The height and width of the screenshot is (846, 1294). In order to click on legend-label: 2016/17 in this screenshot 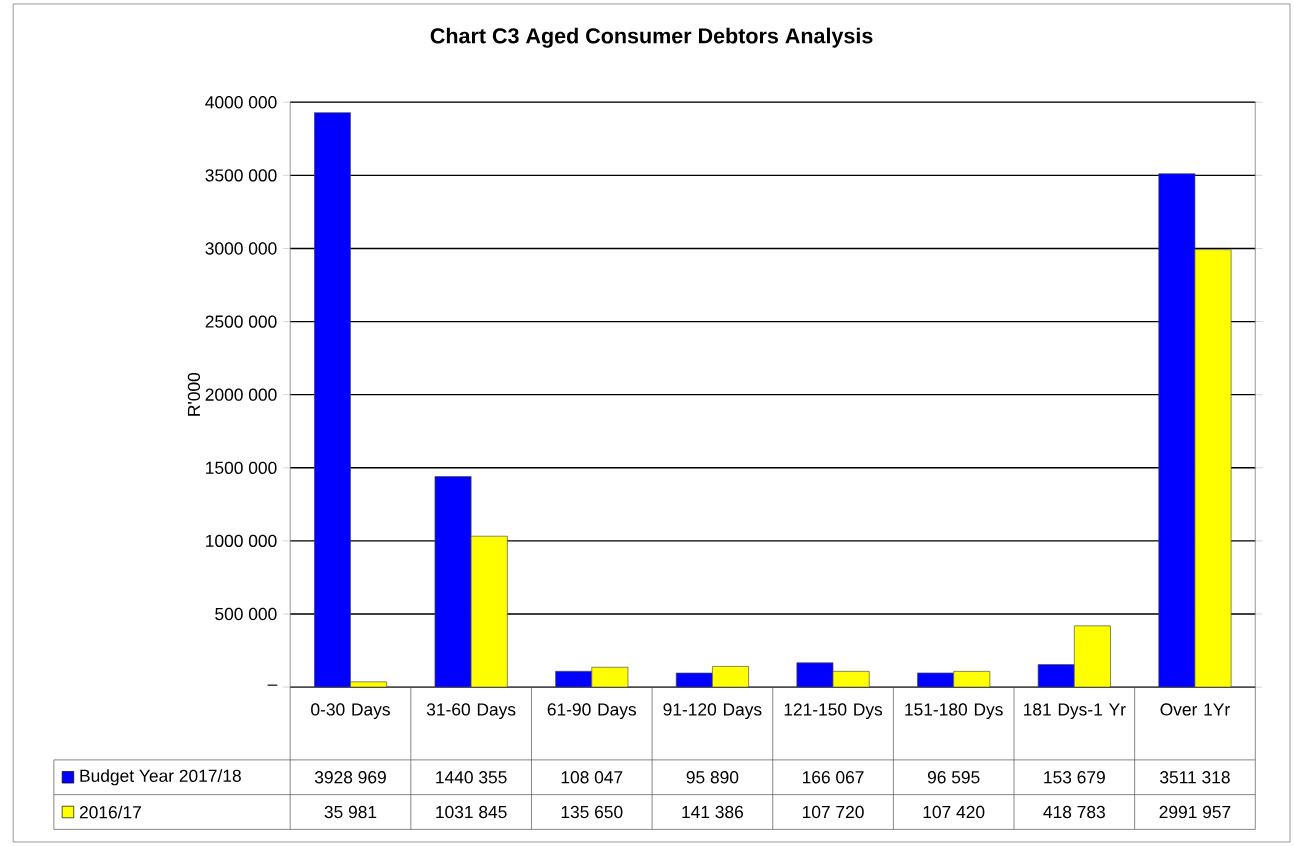, I will do `click(110, 812)`.